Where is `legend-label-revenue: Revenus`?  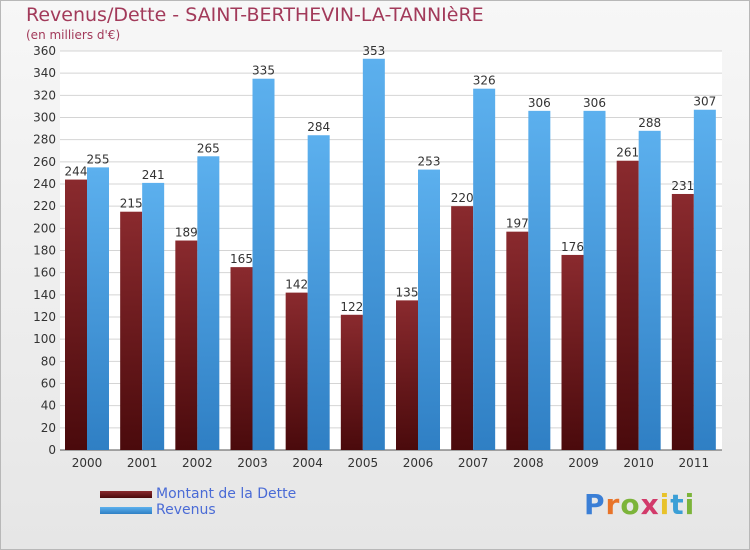
legend-label-revenue: Revenus is located at coordinates (186, 510).